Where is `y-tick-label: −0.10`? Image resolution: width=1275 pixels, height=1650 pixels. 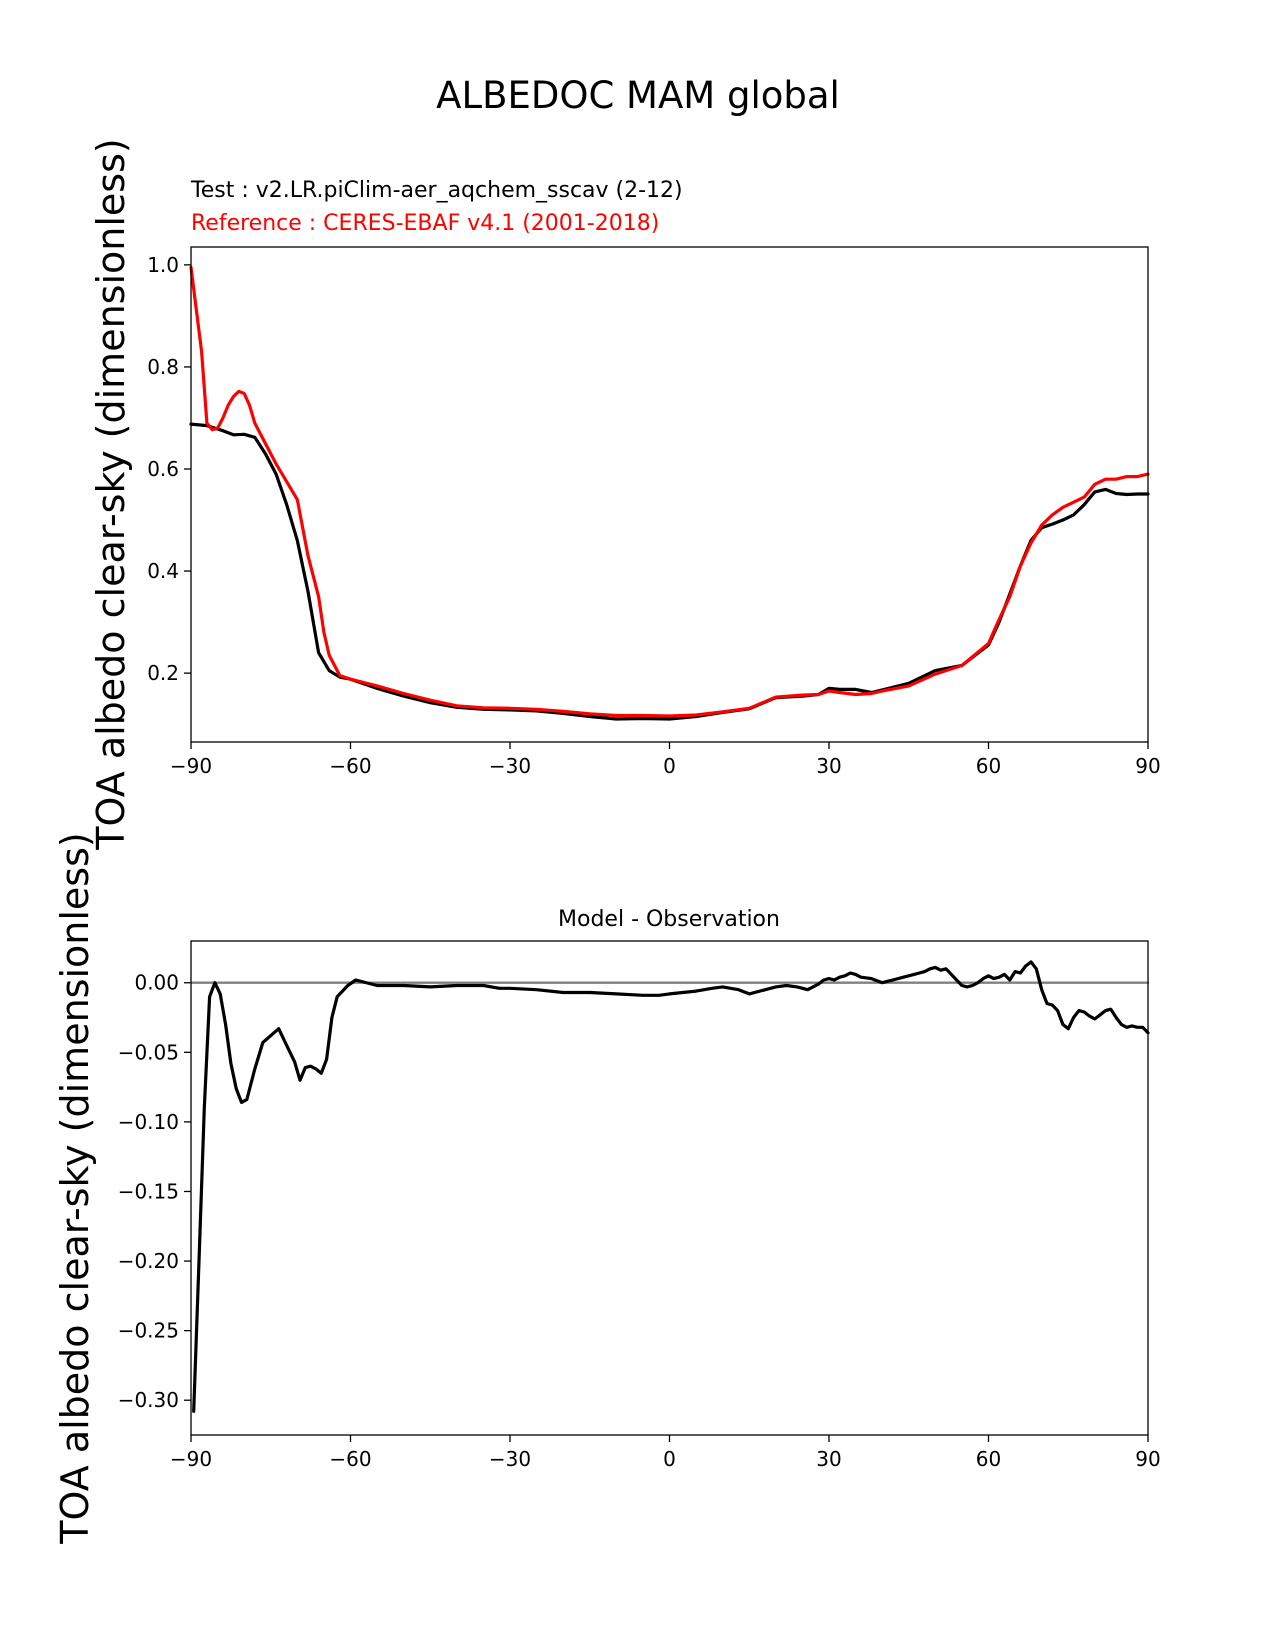 y-tick-label: −0.10 is located at coordinates (148, 1122).